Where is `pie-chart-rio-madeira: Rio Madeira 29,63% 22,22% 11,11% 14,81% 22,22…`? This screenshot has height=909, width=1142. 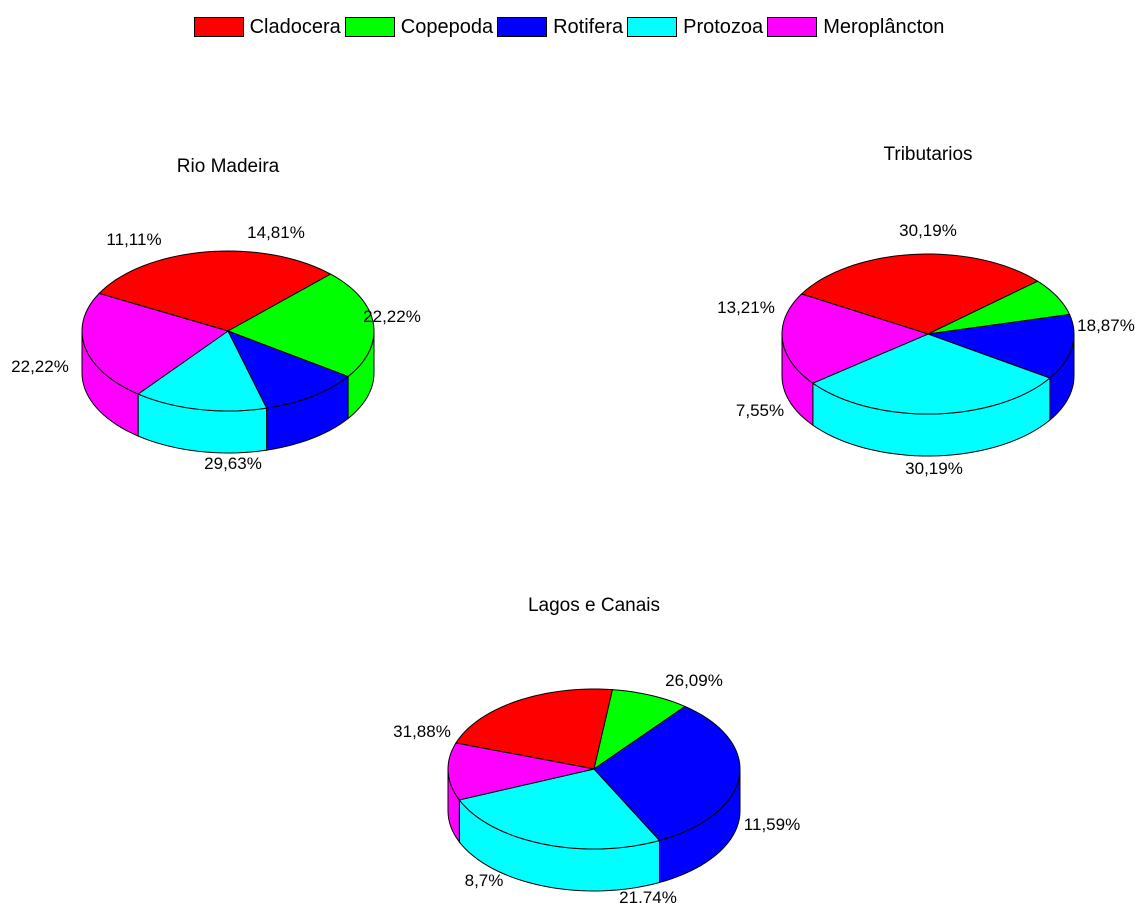
pie-chart-rio-madeira: Rio Madeira 29,63% 22,22% 11,11% 14,81% 22,22… is located at coordinates (216, 314).